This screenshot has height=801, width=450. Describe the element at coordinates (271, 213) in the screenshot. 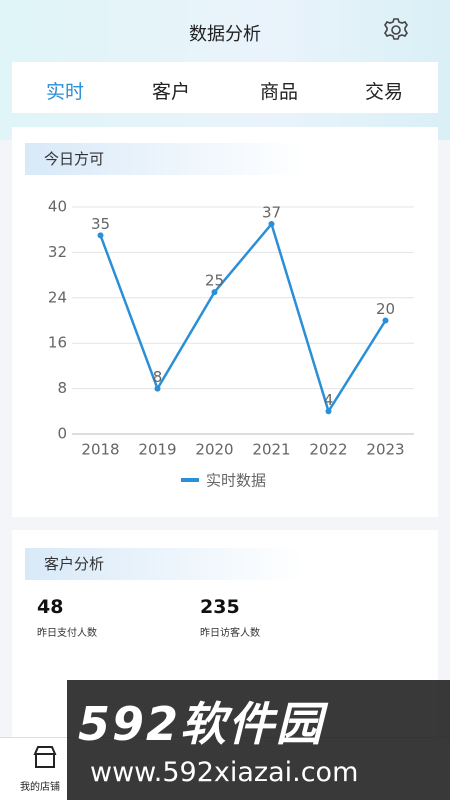

I see `data-label: 37` at that location.